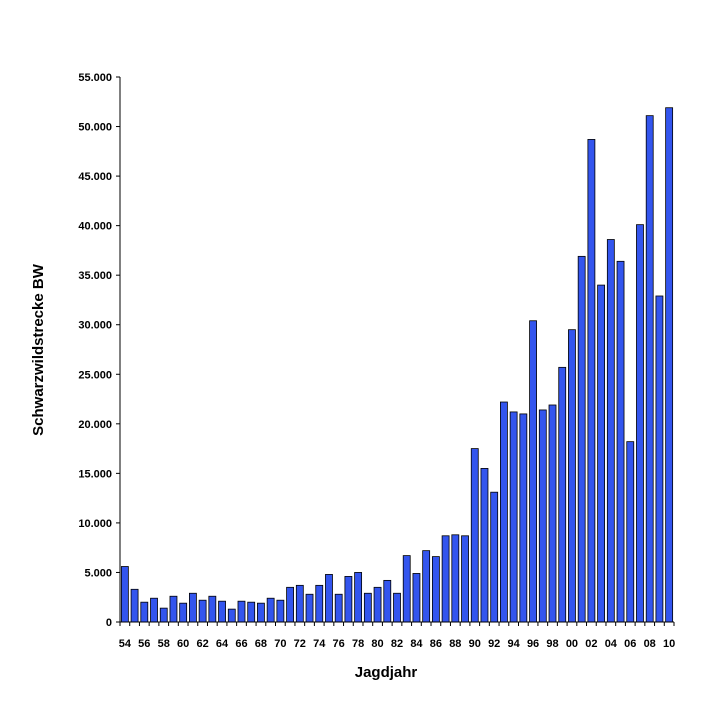 Image resolution: width=702 pixels, height=702 pixels. I want to click on x-tick-label: 70, so click(280, 644).